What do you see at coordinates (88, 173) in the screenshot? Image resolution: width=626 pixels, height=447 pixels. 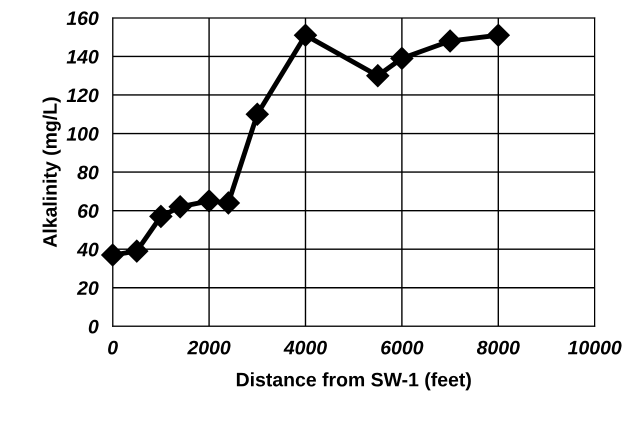 I see `y-tick-label: 80` at bounding box center [88, 173].